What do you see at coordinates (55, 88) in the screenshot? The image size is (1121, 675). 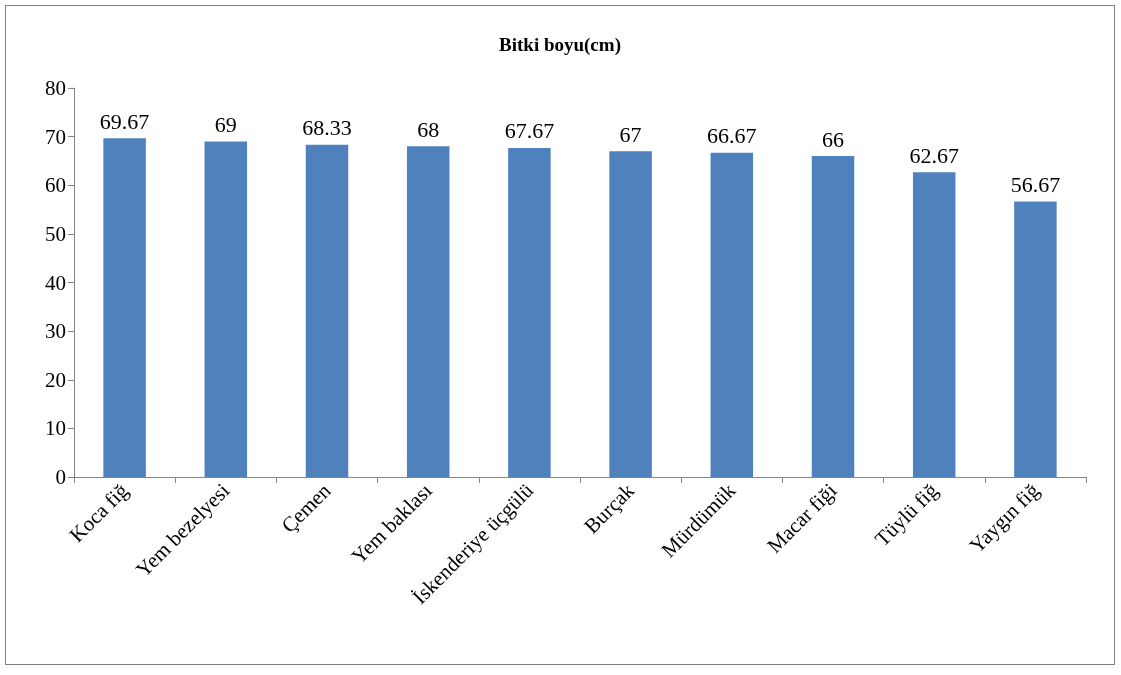 I see `y-tick-label: 80` at bounding box center [55, 88].